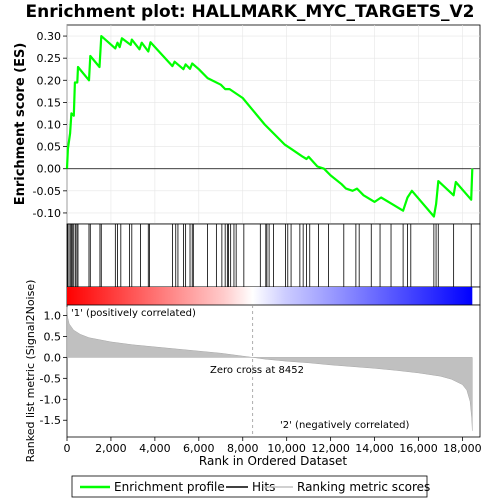  What do you see at coordinates (111, 448) in the screenshot?
I see `x-tick-label: 2,000` at bounding box center [111, 448].